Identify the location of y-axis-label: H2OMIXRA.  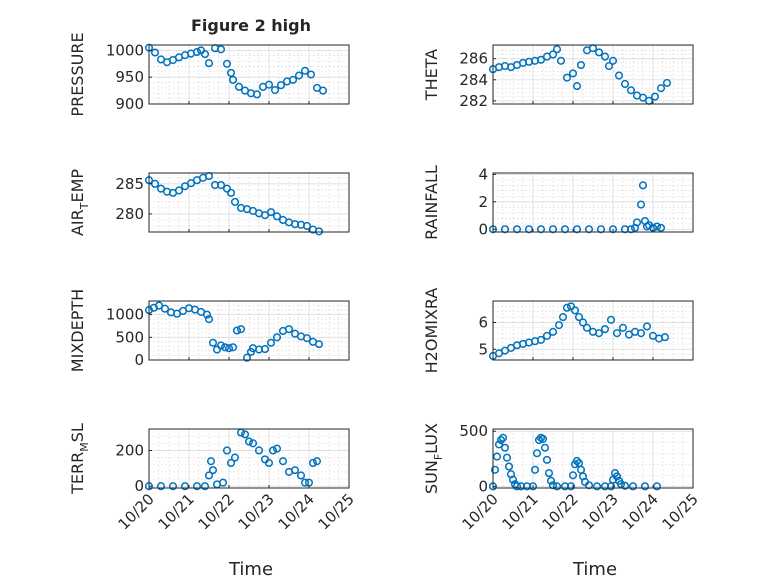
(431, 331).